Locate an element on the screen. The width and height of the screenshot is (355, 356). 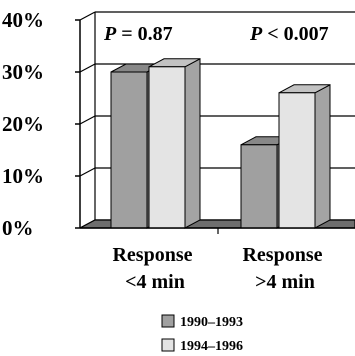
bar-1994–1996-1 is located at coordinates (304, 156).